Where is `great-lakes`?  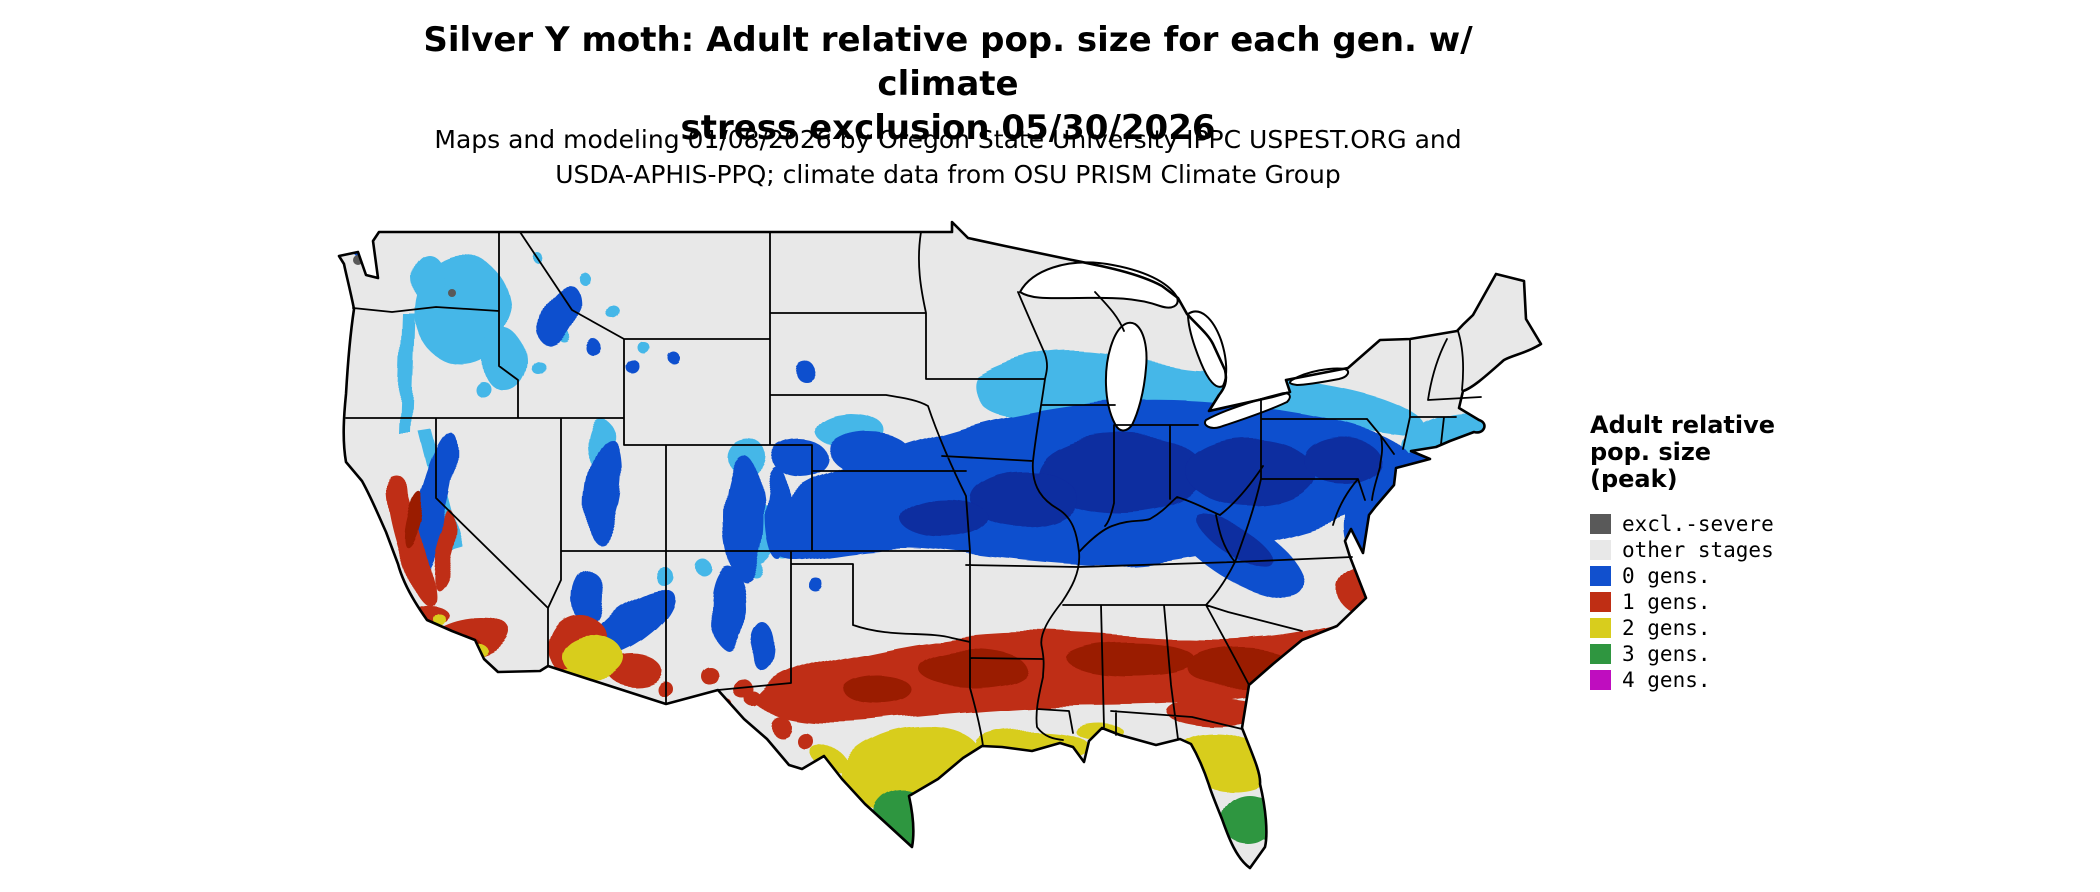
great-lakes is located at coordinates (1184, 346).